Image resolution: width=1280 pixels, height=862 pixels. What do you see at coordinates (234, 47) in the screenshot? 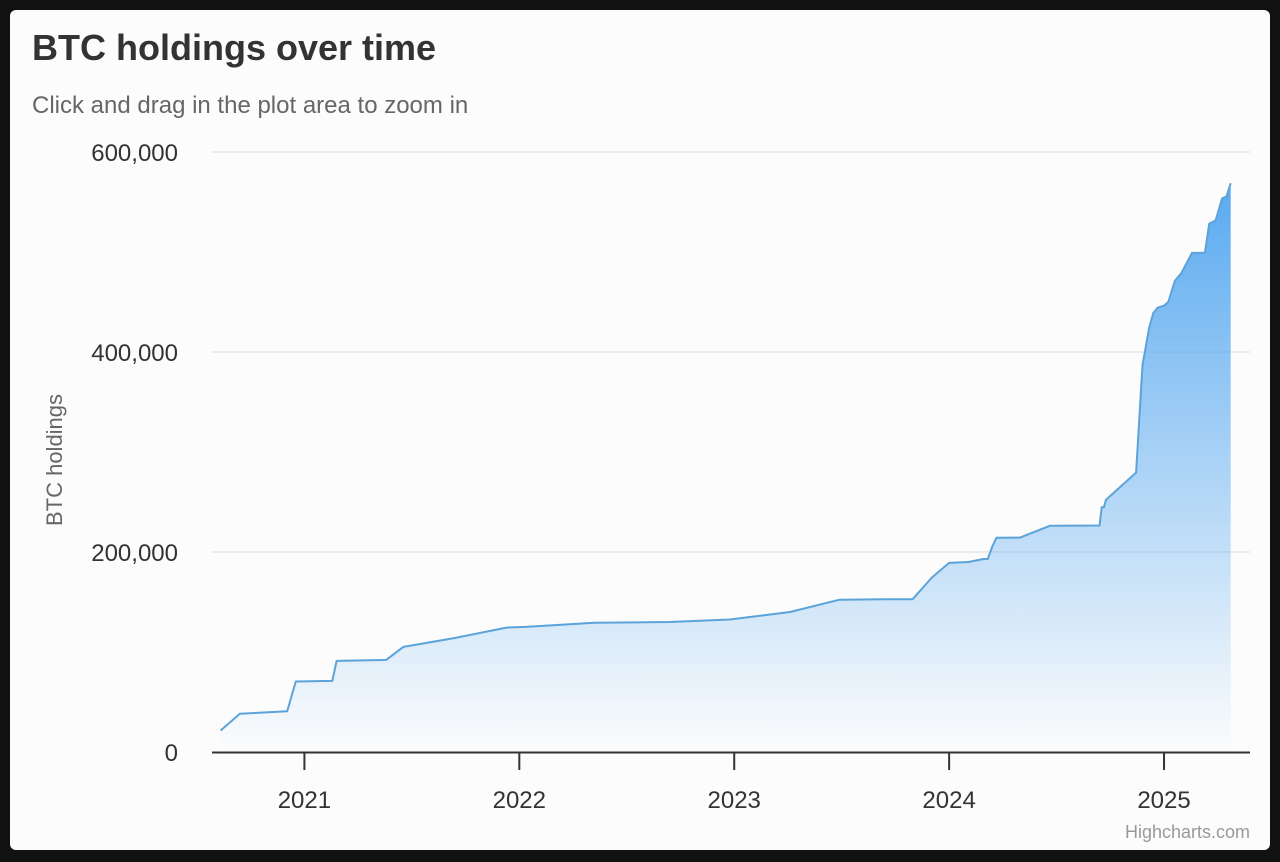
I see `chart-title: BTC holdings over time` at bounding box center [234, 47].